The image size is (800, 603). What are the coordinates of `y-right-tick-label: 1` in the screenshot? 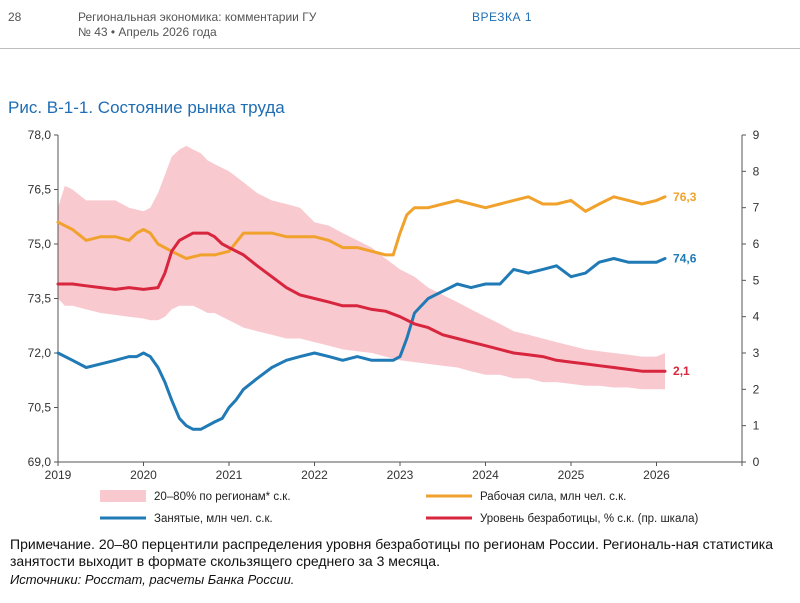 It's located at (756, 426).